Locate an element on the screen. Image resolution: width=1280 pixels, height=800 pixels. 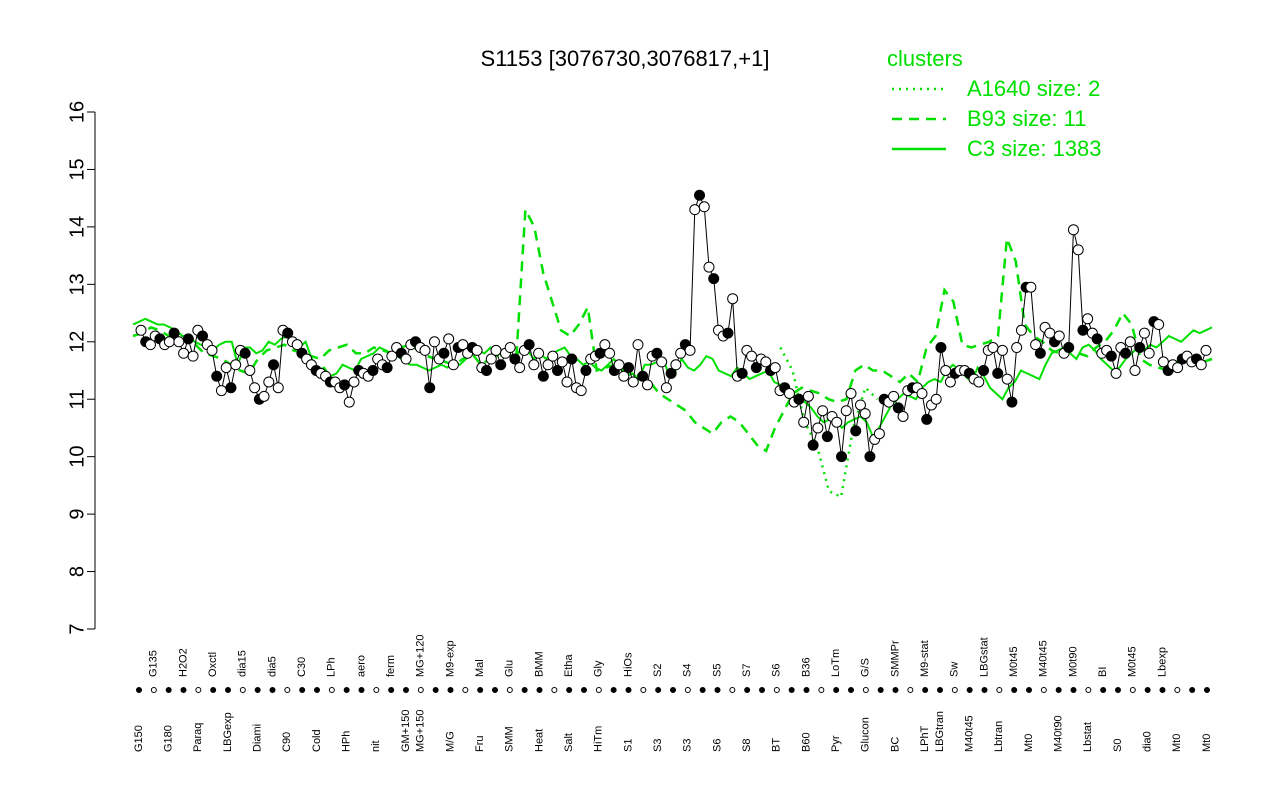
x-tick-label-bottom: nit is located at coordinates (376, 746).